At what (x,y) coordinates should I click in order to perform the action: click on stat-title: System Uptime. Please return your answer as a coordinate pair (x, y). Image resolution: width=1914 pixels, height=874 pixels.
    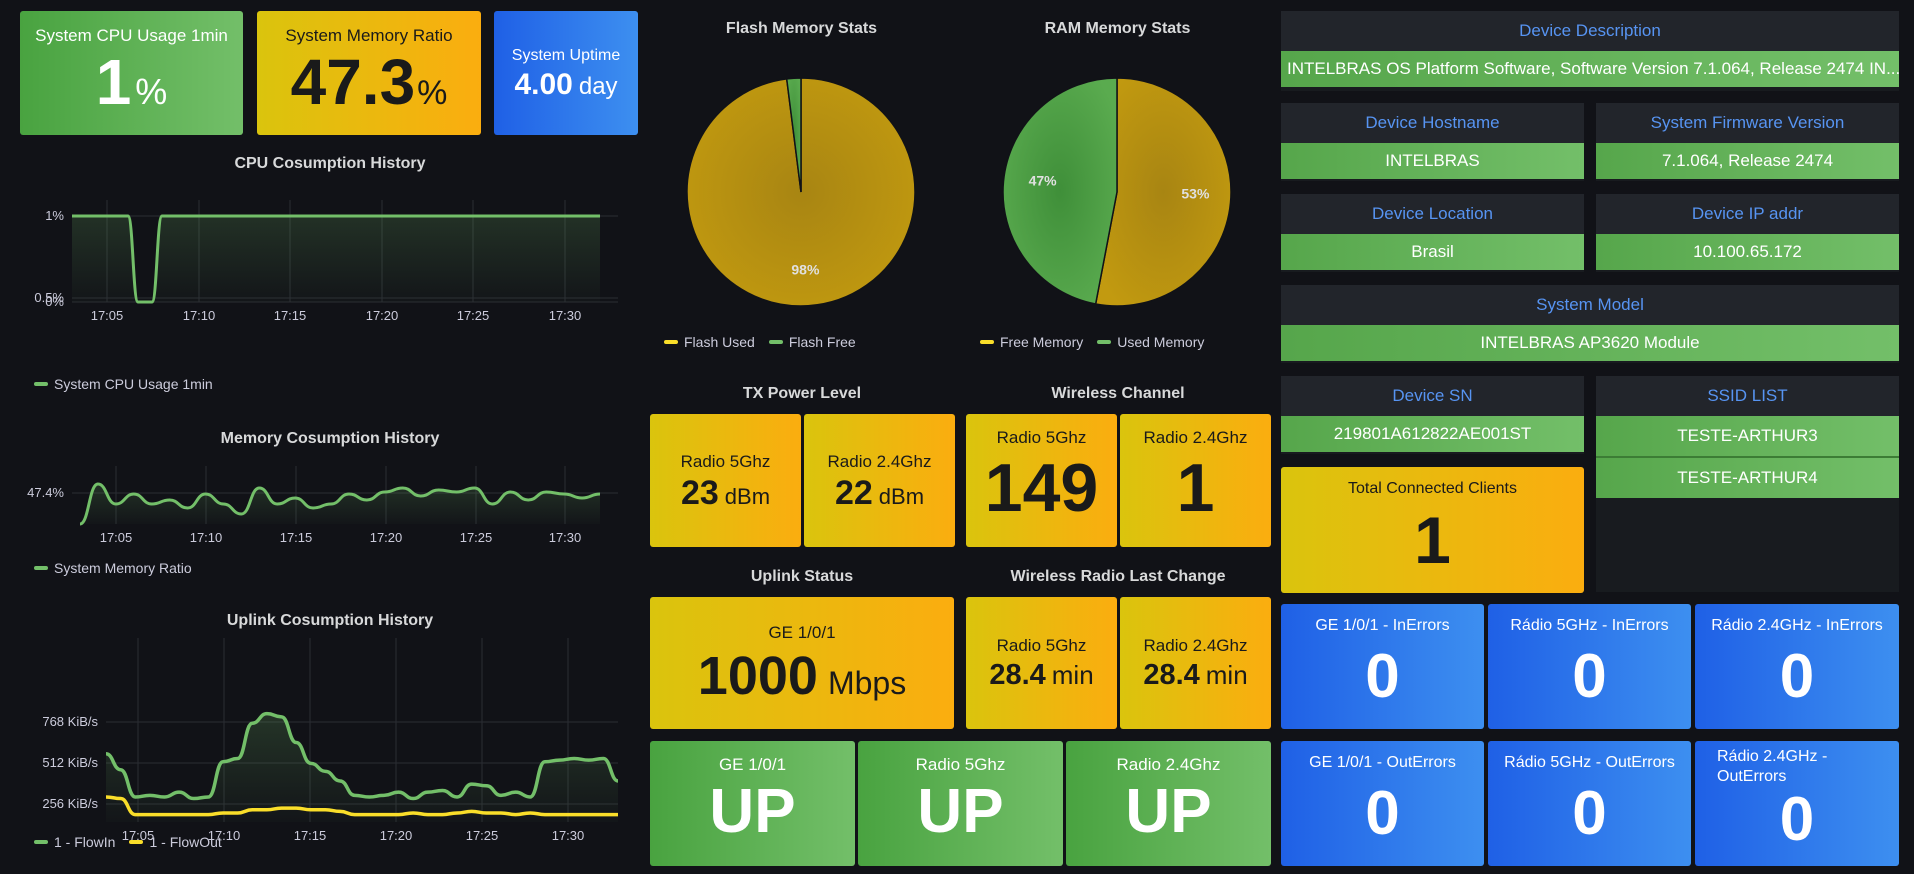
    Looking at the image, I should click on (566, 55).